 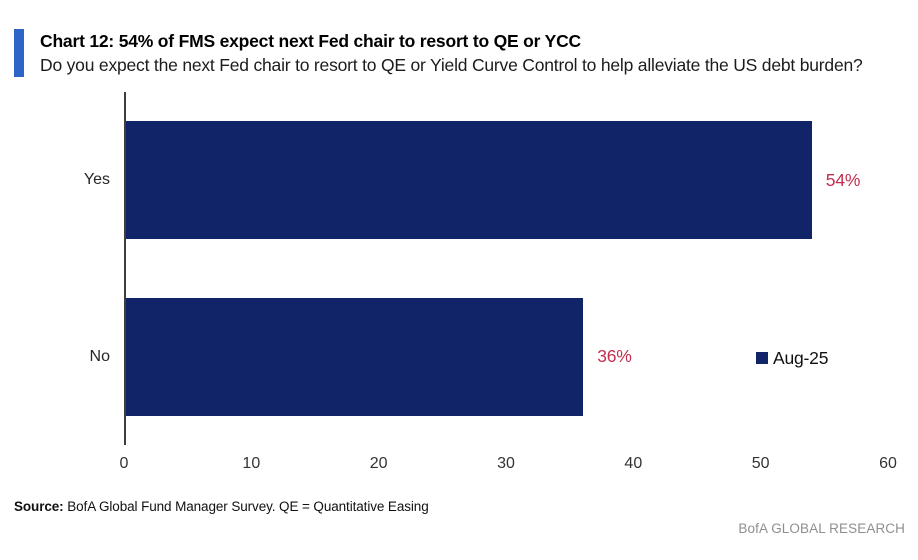 I want to click on x-tick-20: 20, so click(x=378, y=463).